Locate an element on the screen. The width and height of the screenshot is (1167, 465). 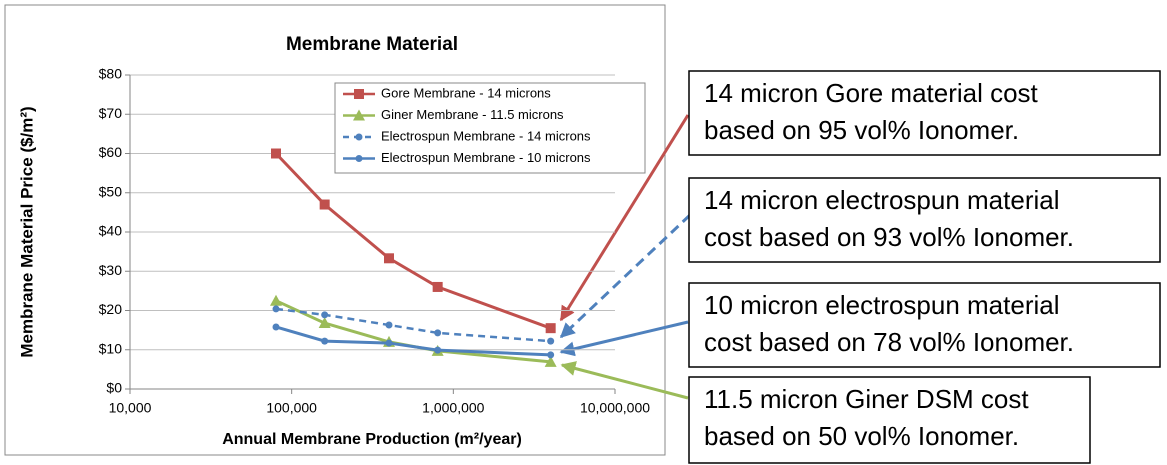
annotation-text: 10 micron electrospun material is located at coordinates (882, 305).